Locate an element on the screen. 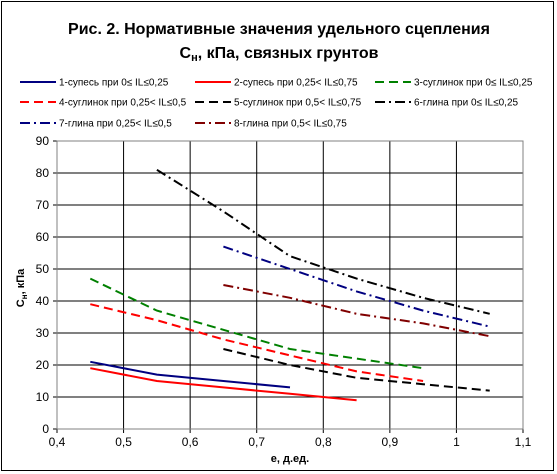 The image size is (557, 474). y-tick-label: 0 is located at coordinates (45, 429).